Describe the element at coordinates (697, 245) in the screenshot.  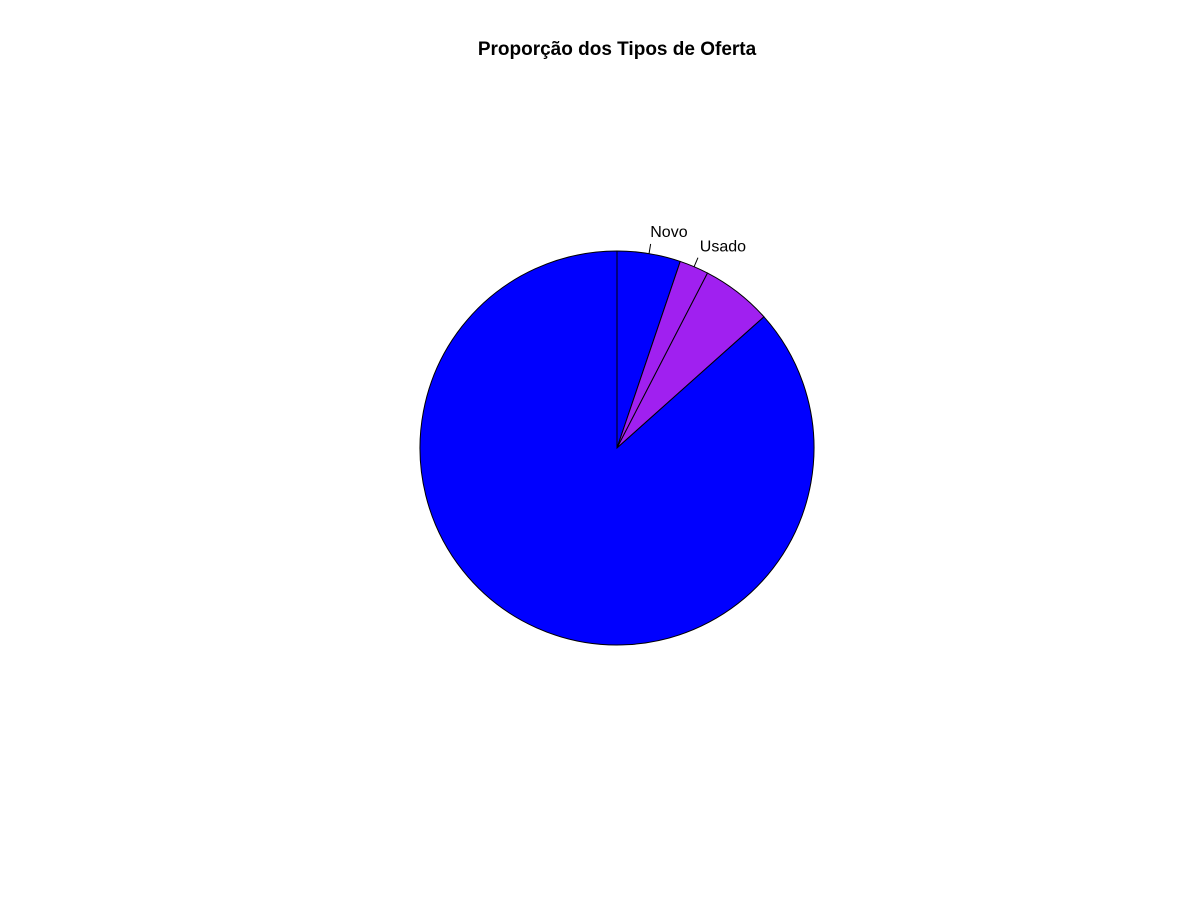
I see `pie-labels: Novo Usado` at that location.